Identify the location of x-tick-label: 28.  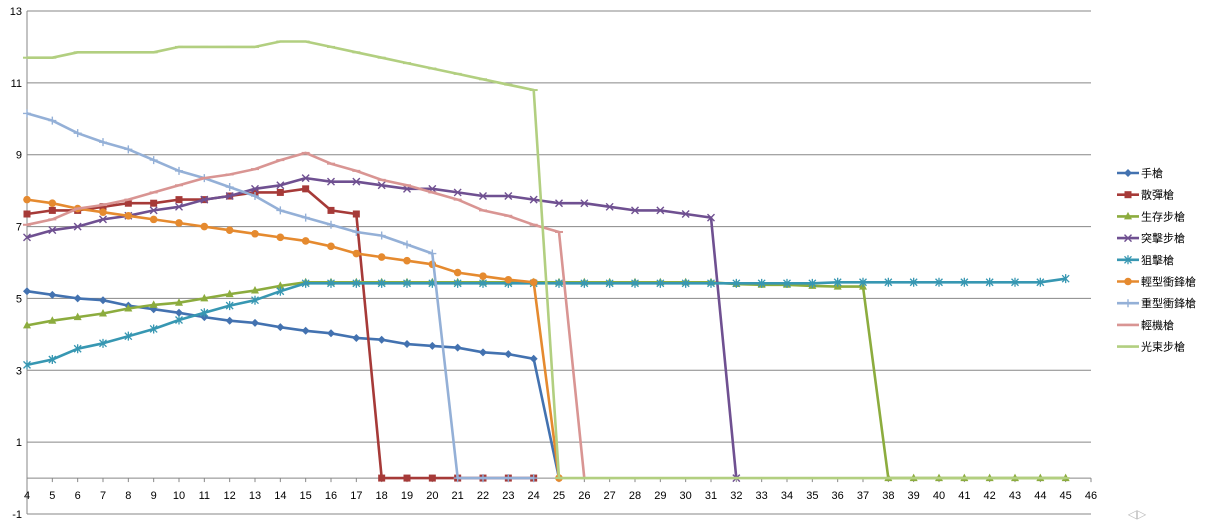
(635, 496).